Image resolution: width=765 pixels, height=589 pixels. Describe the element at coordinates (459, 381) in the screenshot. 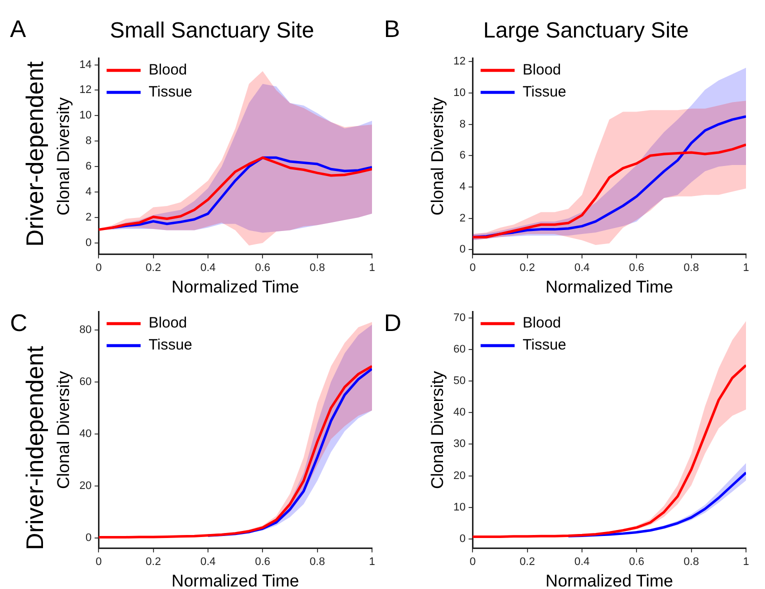

I see `y-tick-label: 50` at that location.